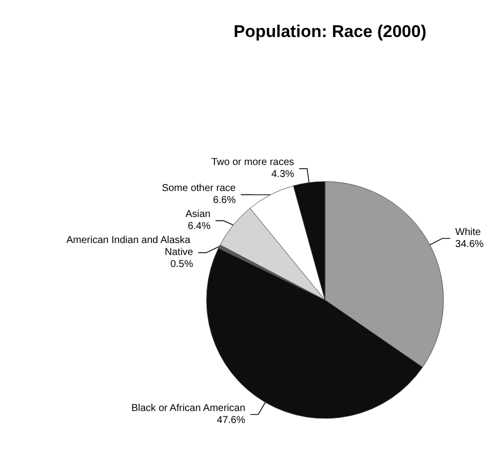  What do you see at coordinates (469, 244) in the screenshot?
I see `data-label: 34.6%` at bounding box center [469, 244].